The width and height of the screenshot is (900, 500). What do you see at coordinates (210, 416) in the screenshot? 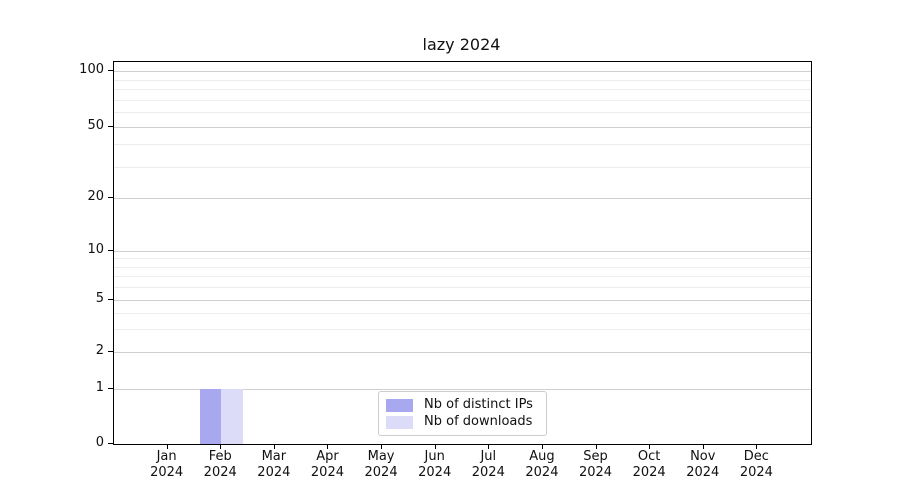
I see `bar-distinct-ips` at bounding box center [210, 416].